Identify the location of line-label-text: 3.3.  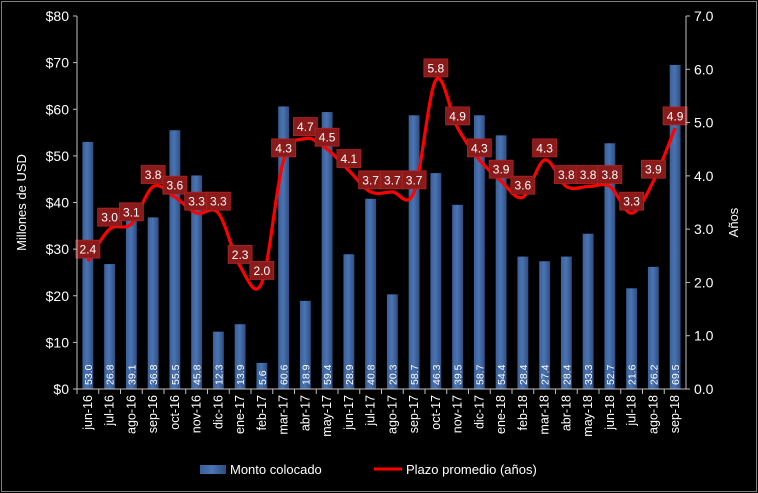
(631, 202).